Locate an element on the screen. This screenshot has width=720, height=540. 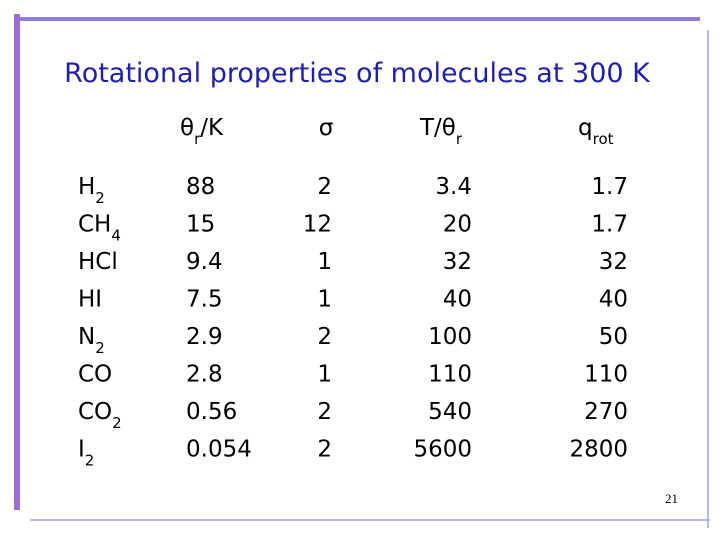
text-part: T/θ is located at coordinates (437, 128).